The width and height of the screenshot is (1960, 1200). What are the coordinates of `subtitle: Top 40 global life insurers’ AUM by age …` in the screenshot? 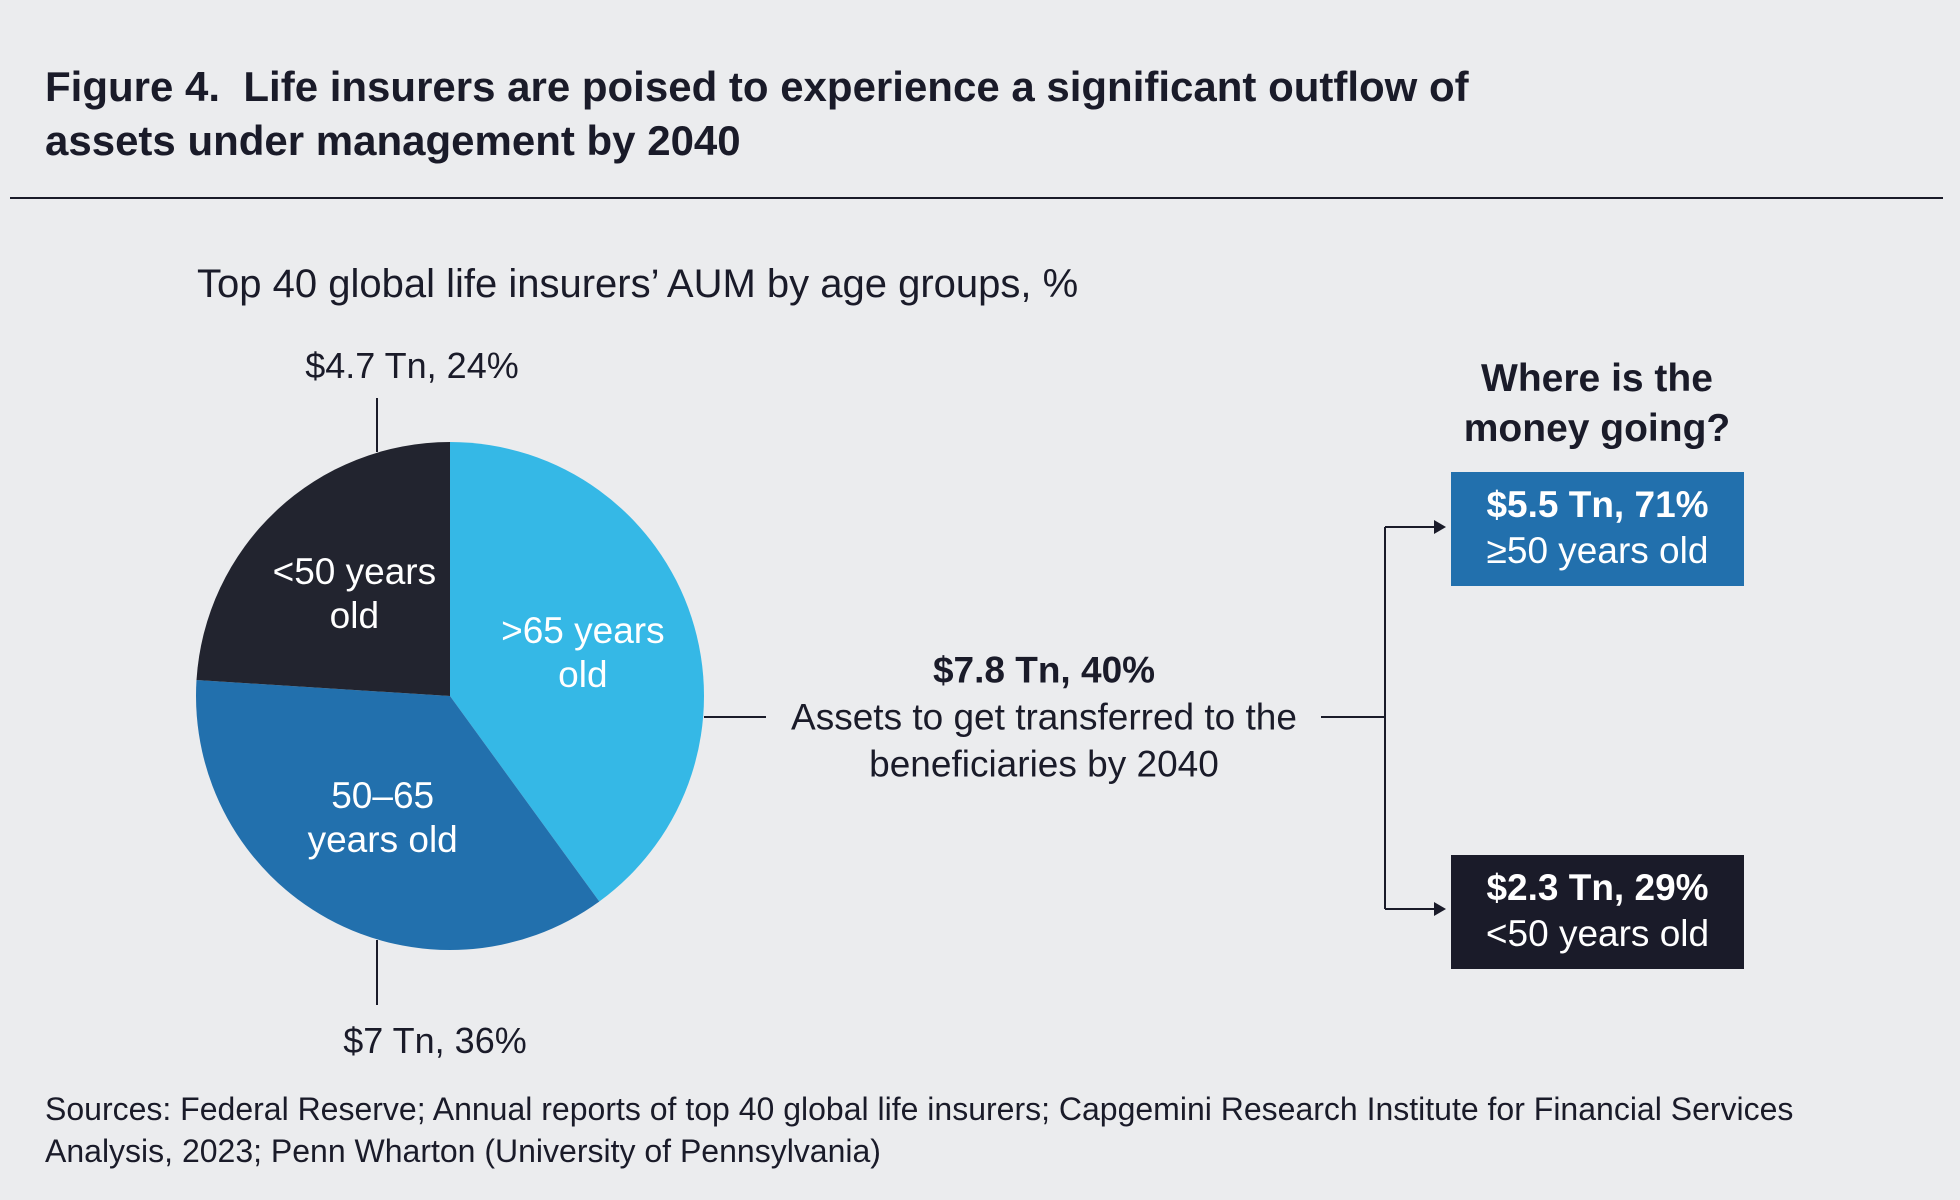 It's located at (638, 284).